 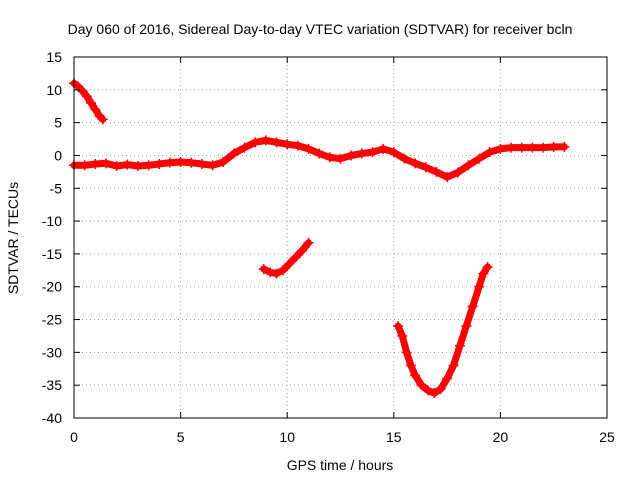 What do you see at coordinates (52, 352) in the screenshot?
I see `y-tick-label: -30` at bounding box center [52, 352].